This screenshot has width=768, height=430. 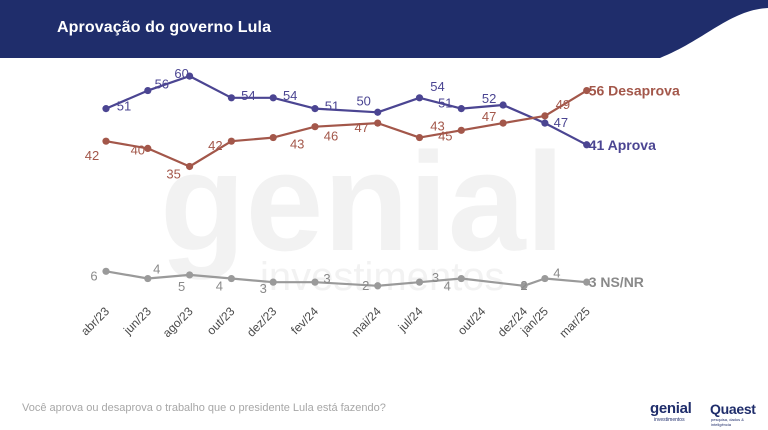 I want to click on series-line-aprova, so click(x=346, y=110).